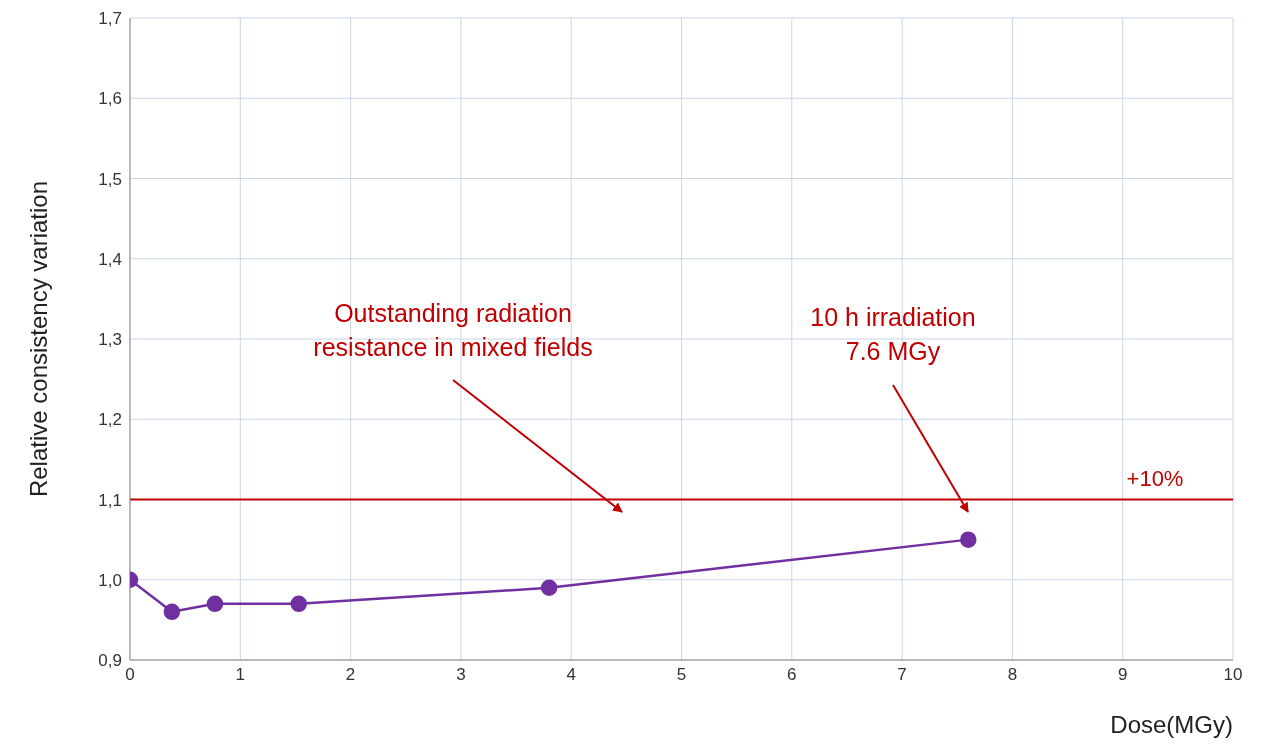 This screenshot has height=753, width=1261. What do you see at coordinates (461, 675) in the screenshot?
I see `x-tick-label: 3` at bounding box center [461, 675].